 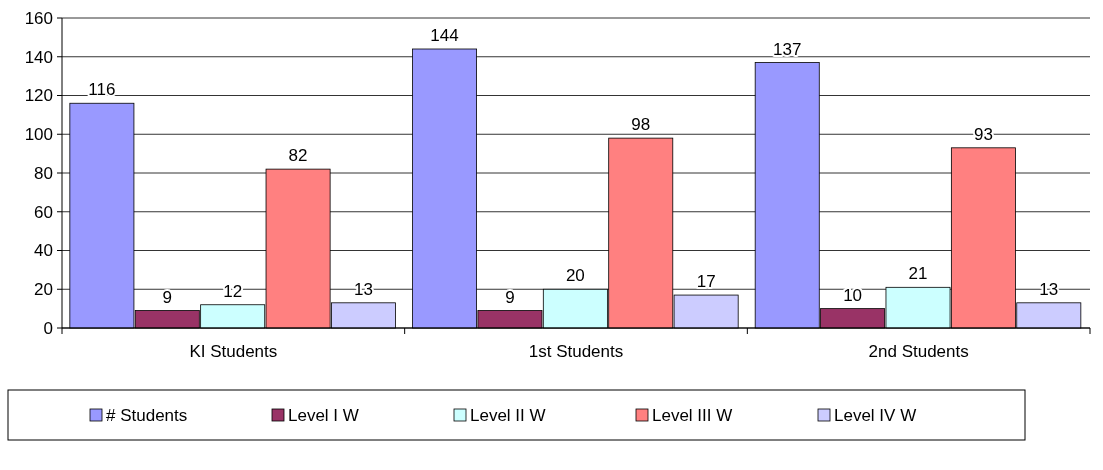 What do you see at coordinates (918, 351) in the screenshot?
I see `x-tick-label: 2nd Students` at bounding box center [918, 351].